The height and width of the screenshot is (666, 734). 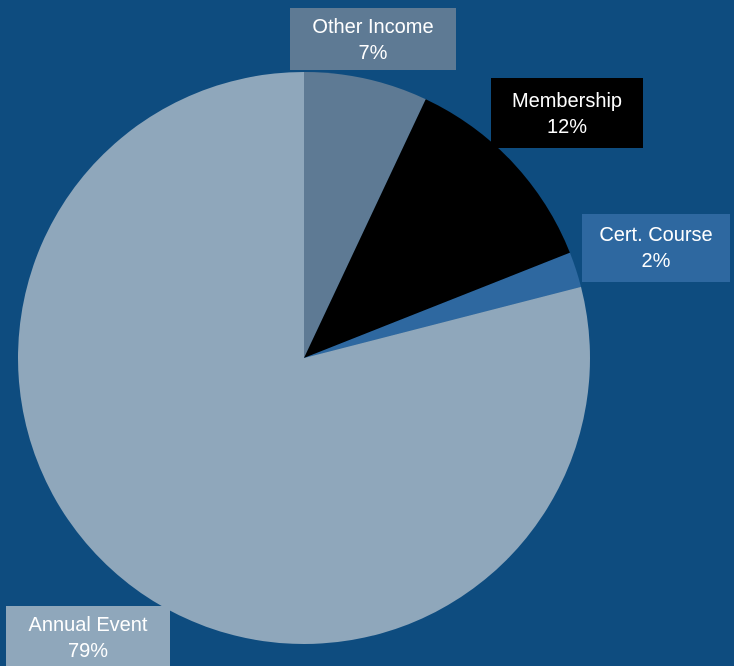 What do you see at coordinates (567, 127) in the screenshot?
I see `slice-label-membership-value: 12%` at bounding box center [567, 127].